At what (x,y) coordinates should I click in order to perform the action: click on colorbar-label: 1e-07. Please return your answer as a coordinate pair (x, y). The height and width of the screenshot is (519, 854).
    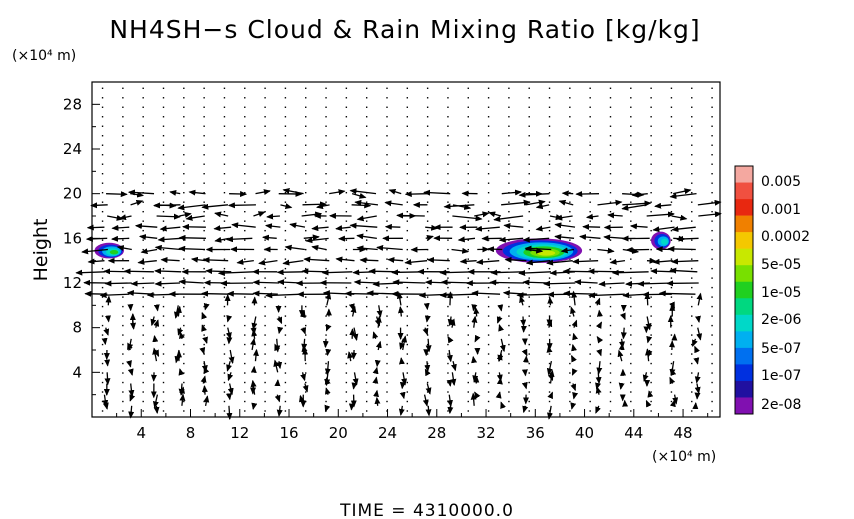
    Looking at the image, I should click on (781, 376).